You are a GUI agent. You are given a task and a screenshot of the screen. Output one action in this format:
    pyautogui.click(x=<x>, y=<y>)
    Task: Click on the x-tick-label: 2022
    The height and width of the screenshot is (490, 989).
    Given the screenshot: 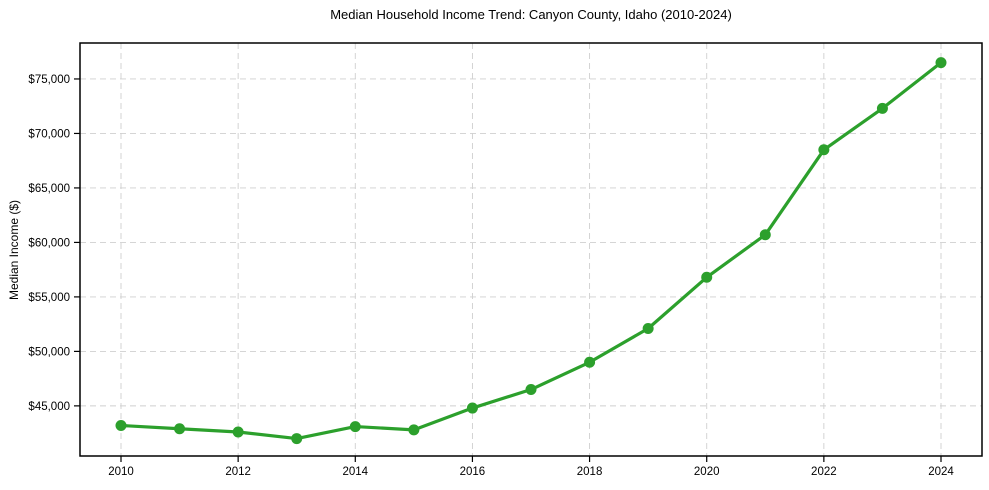 What is the action you would take?
    pyautogui.click(x=824, y=472)
    